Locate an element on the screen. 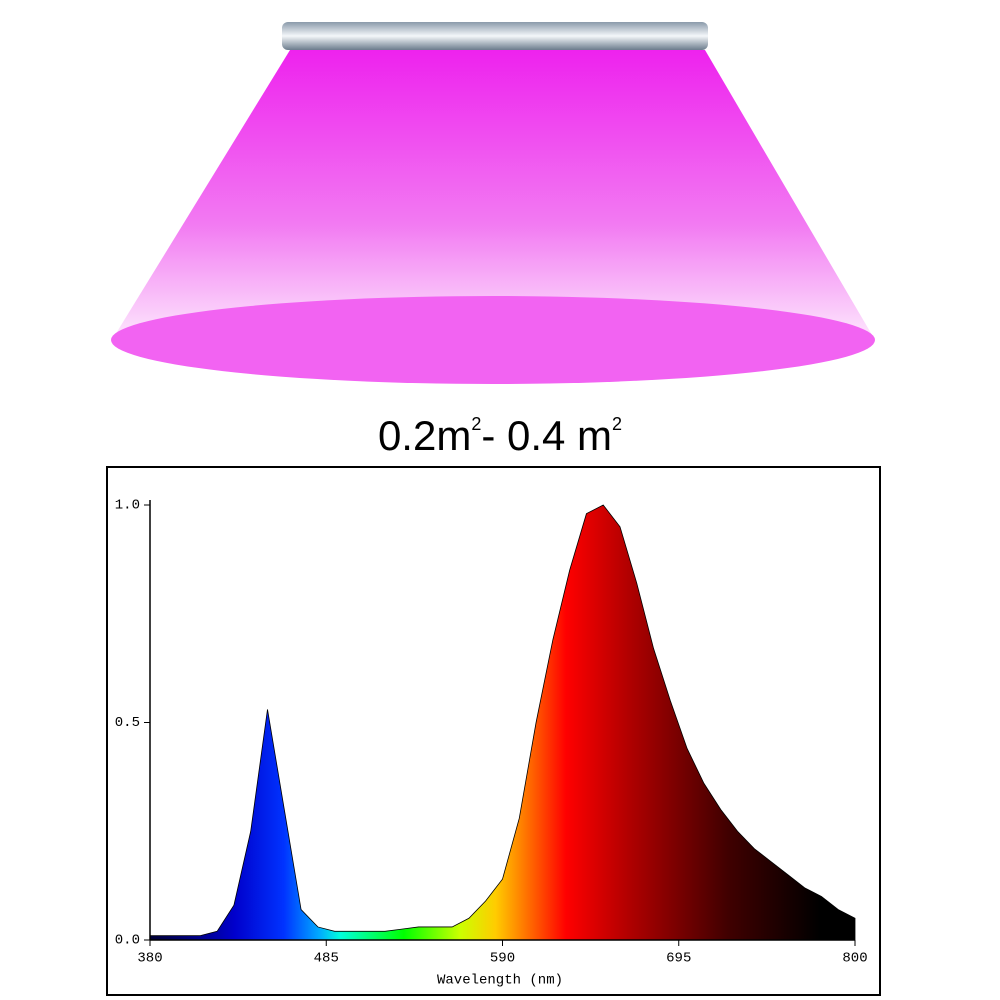  lamp-tube is located at coordinates (495, 36).